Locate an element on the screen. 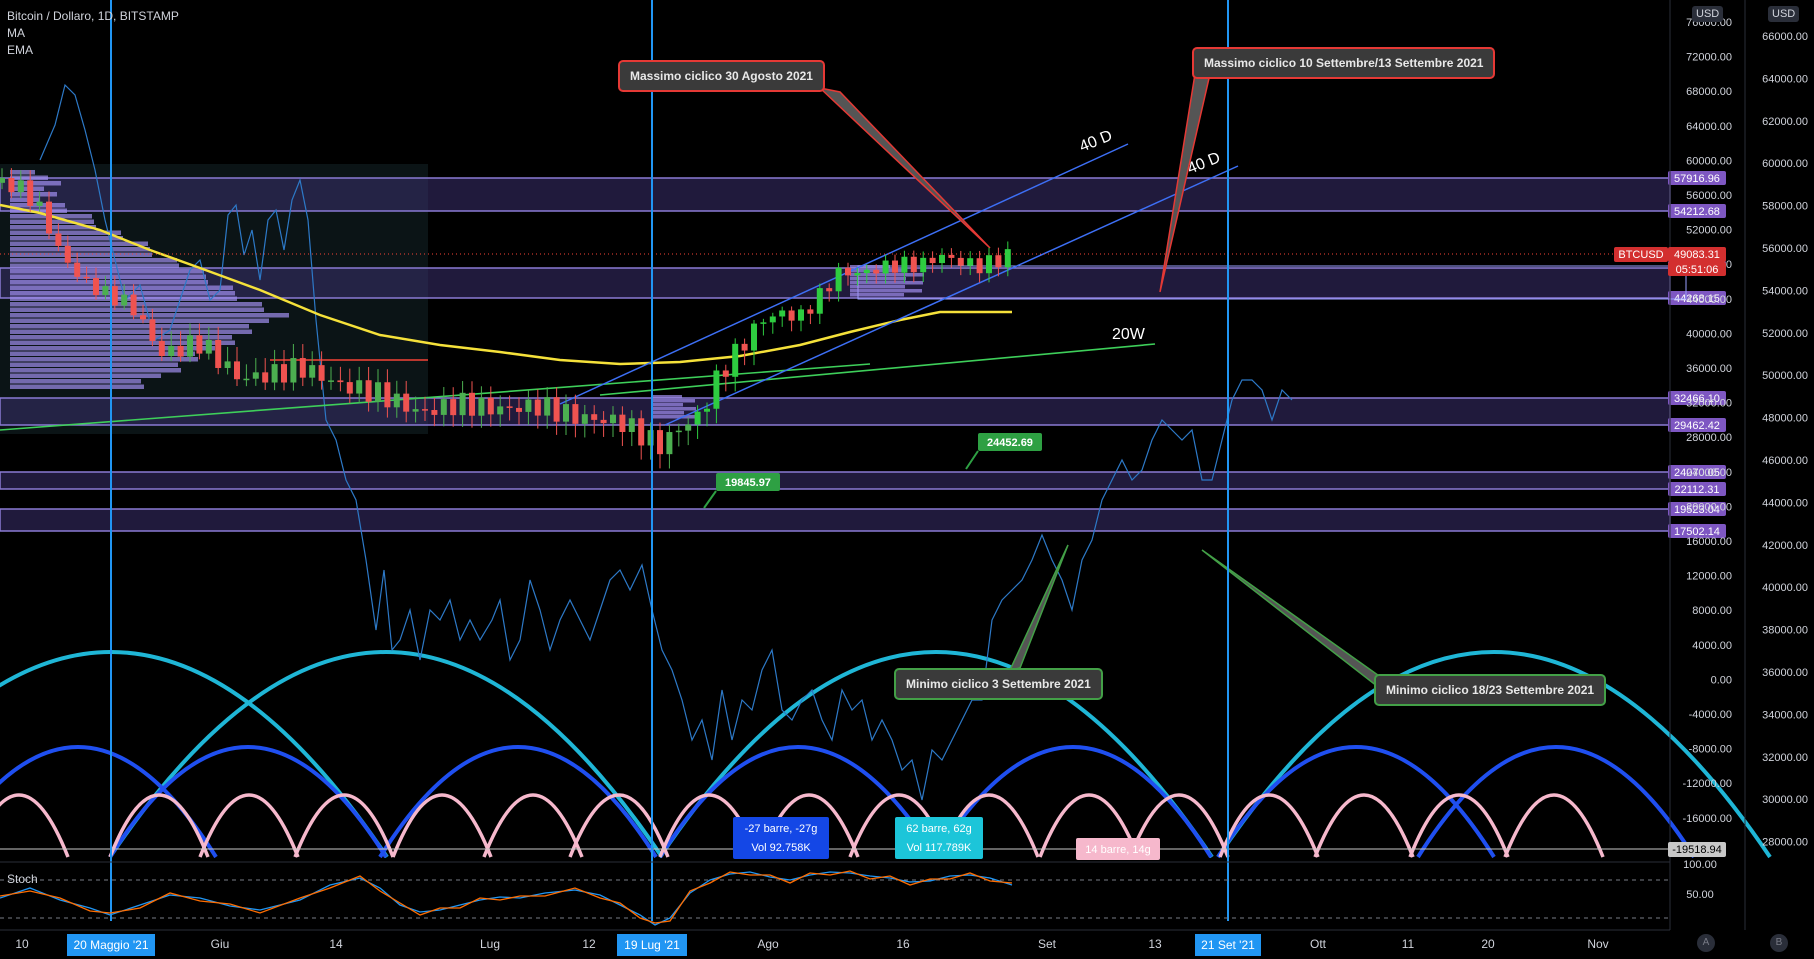  x-highlight-label-1: 19 Lug '21 is located at coordinates (652, 945).